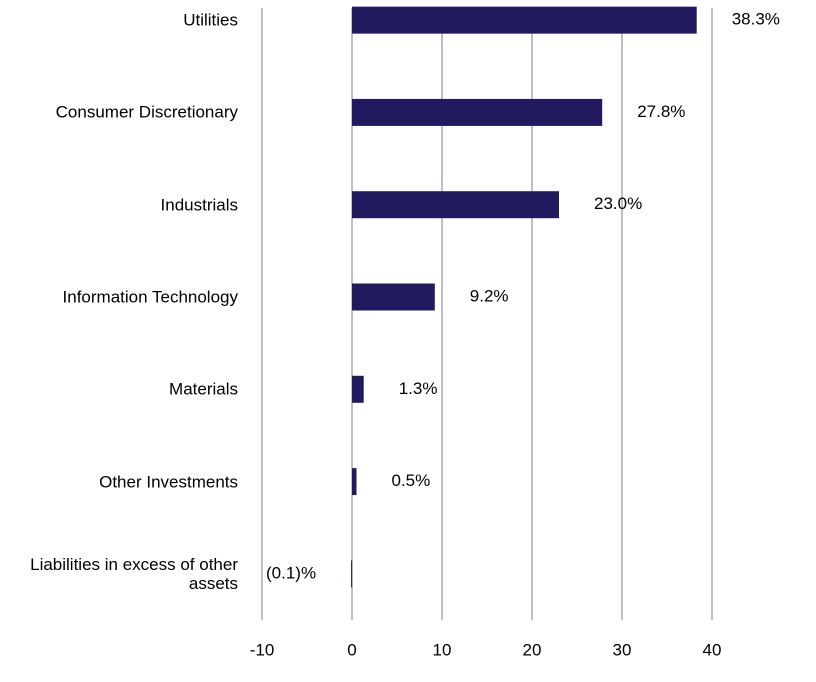 Image resolution: width=816 pixels, height=682 pixels. Describe the element at coordinates (418, 388) in the screenshot. I see `value-label: 1.3%` at that location.